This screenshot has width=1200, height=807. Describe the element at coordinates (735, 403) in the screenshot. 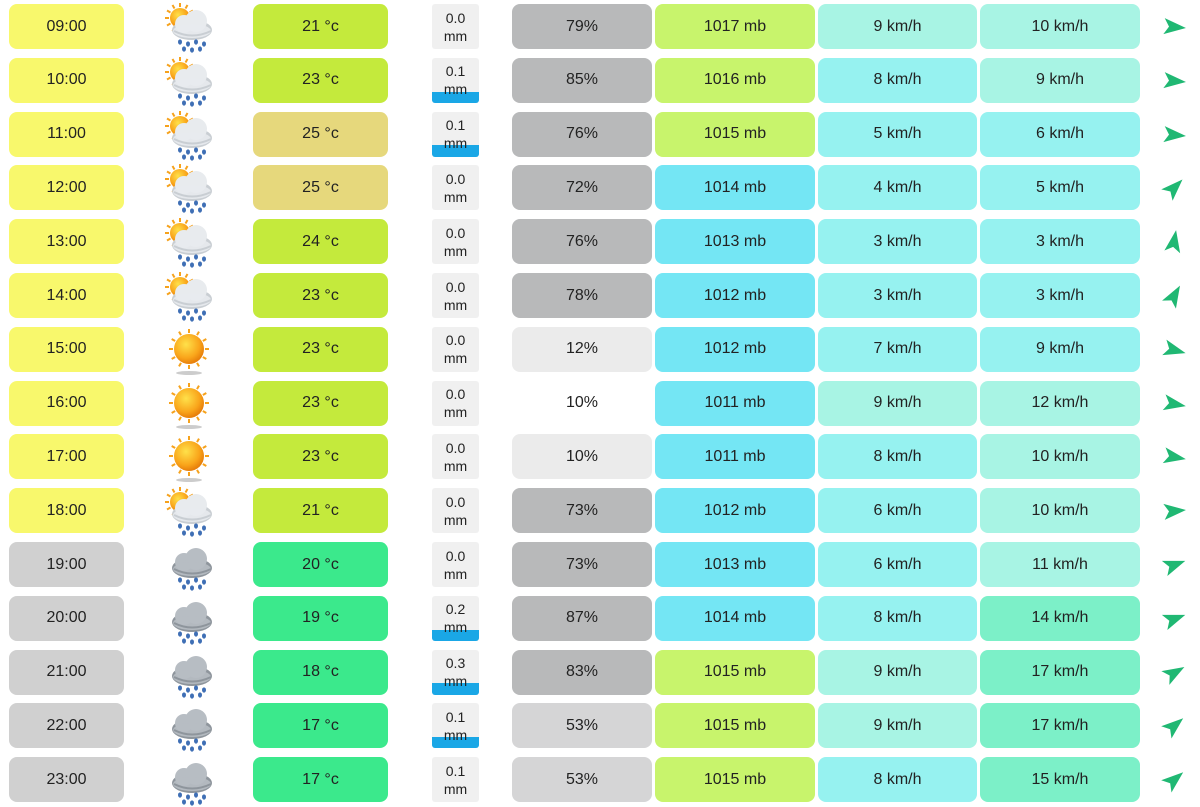

I see `pressure-cell: 1011 mb` at that location.